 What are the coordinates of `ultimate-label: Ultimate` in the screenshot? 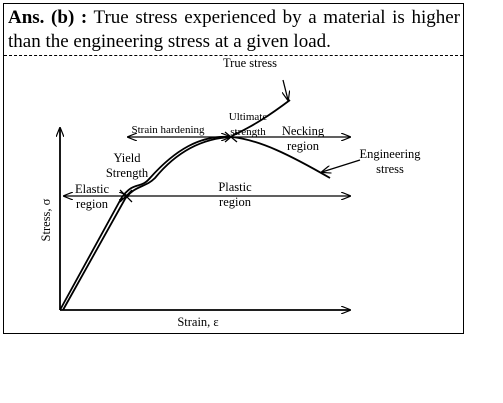 It's located at (248, 117).